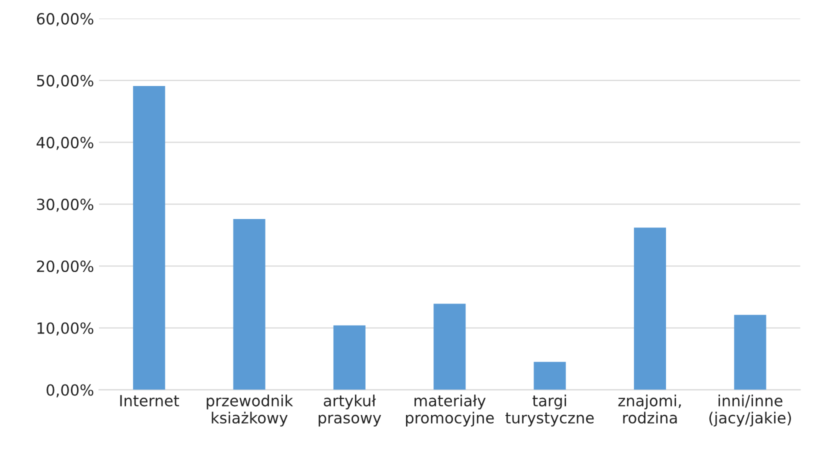  I want to click on y-tick-label: 60,00%, so click(65, 19).